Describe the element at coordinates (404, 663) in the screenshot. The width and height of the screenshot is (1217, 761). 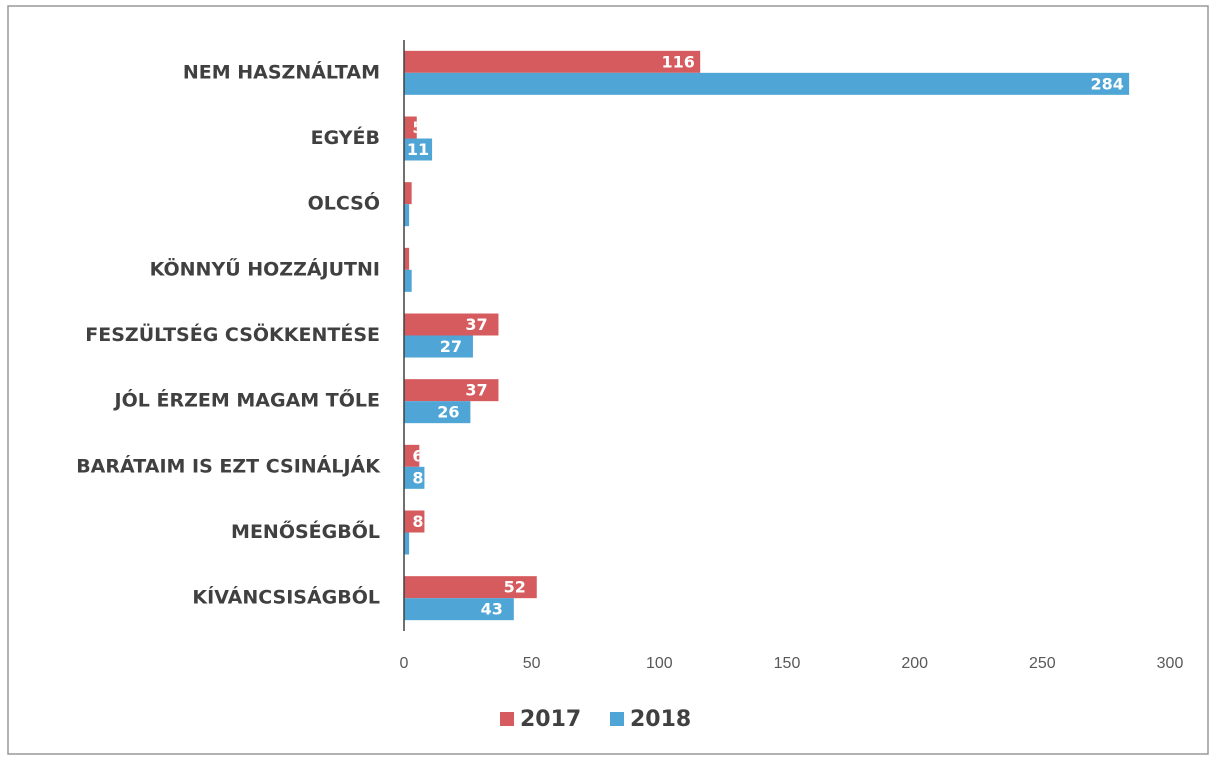
I see `x-tick-label: 0` at that location.